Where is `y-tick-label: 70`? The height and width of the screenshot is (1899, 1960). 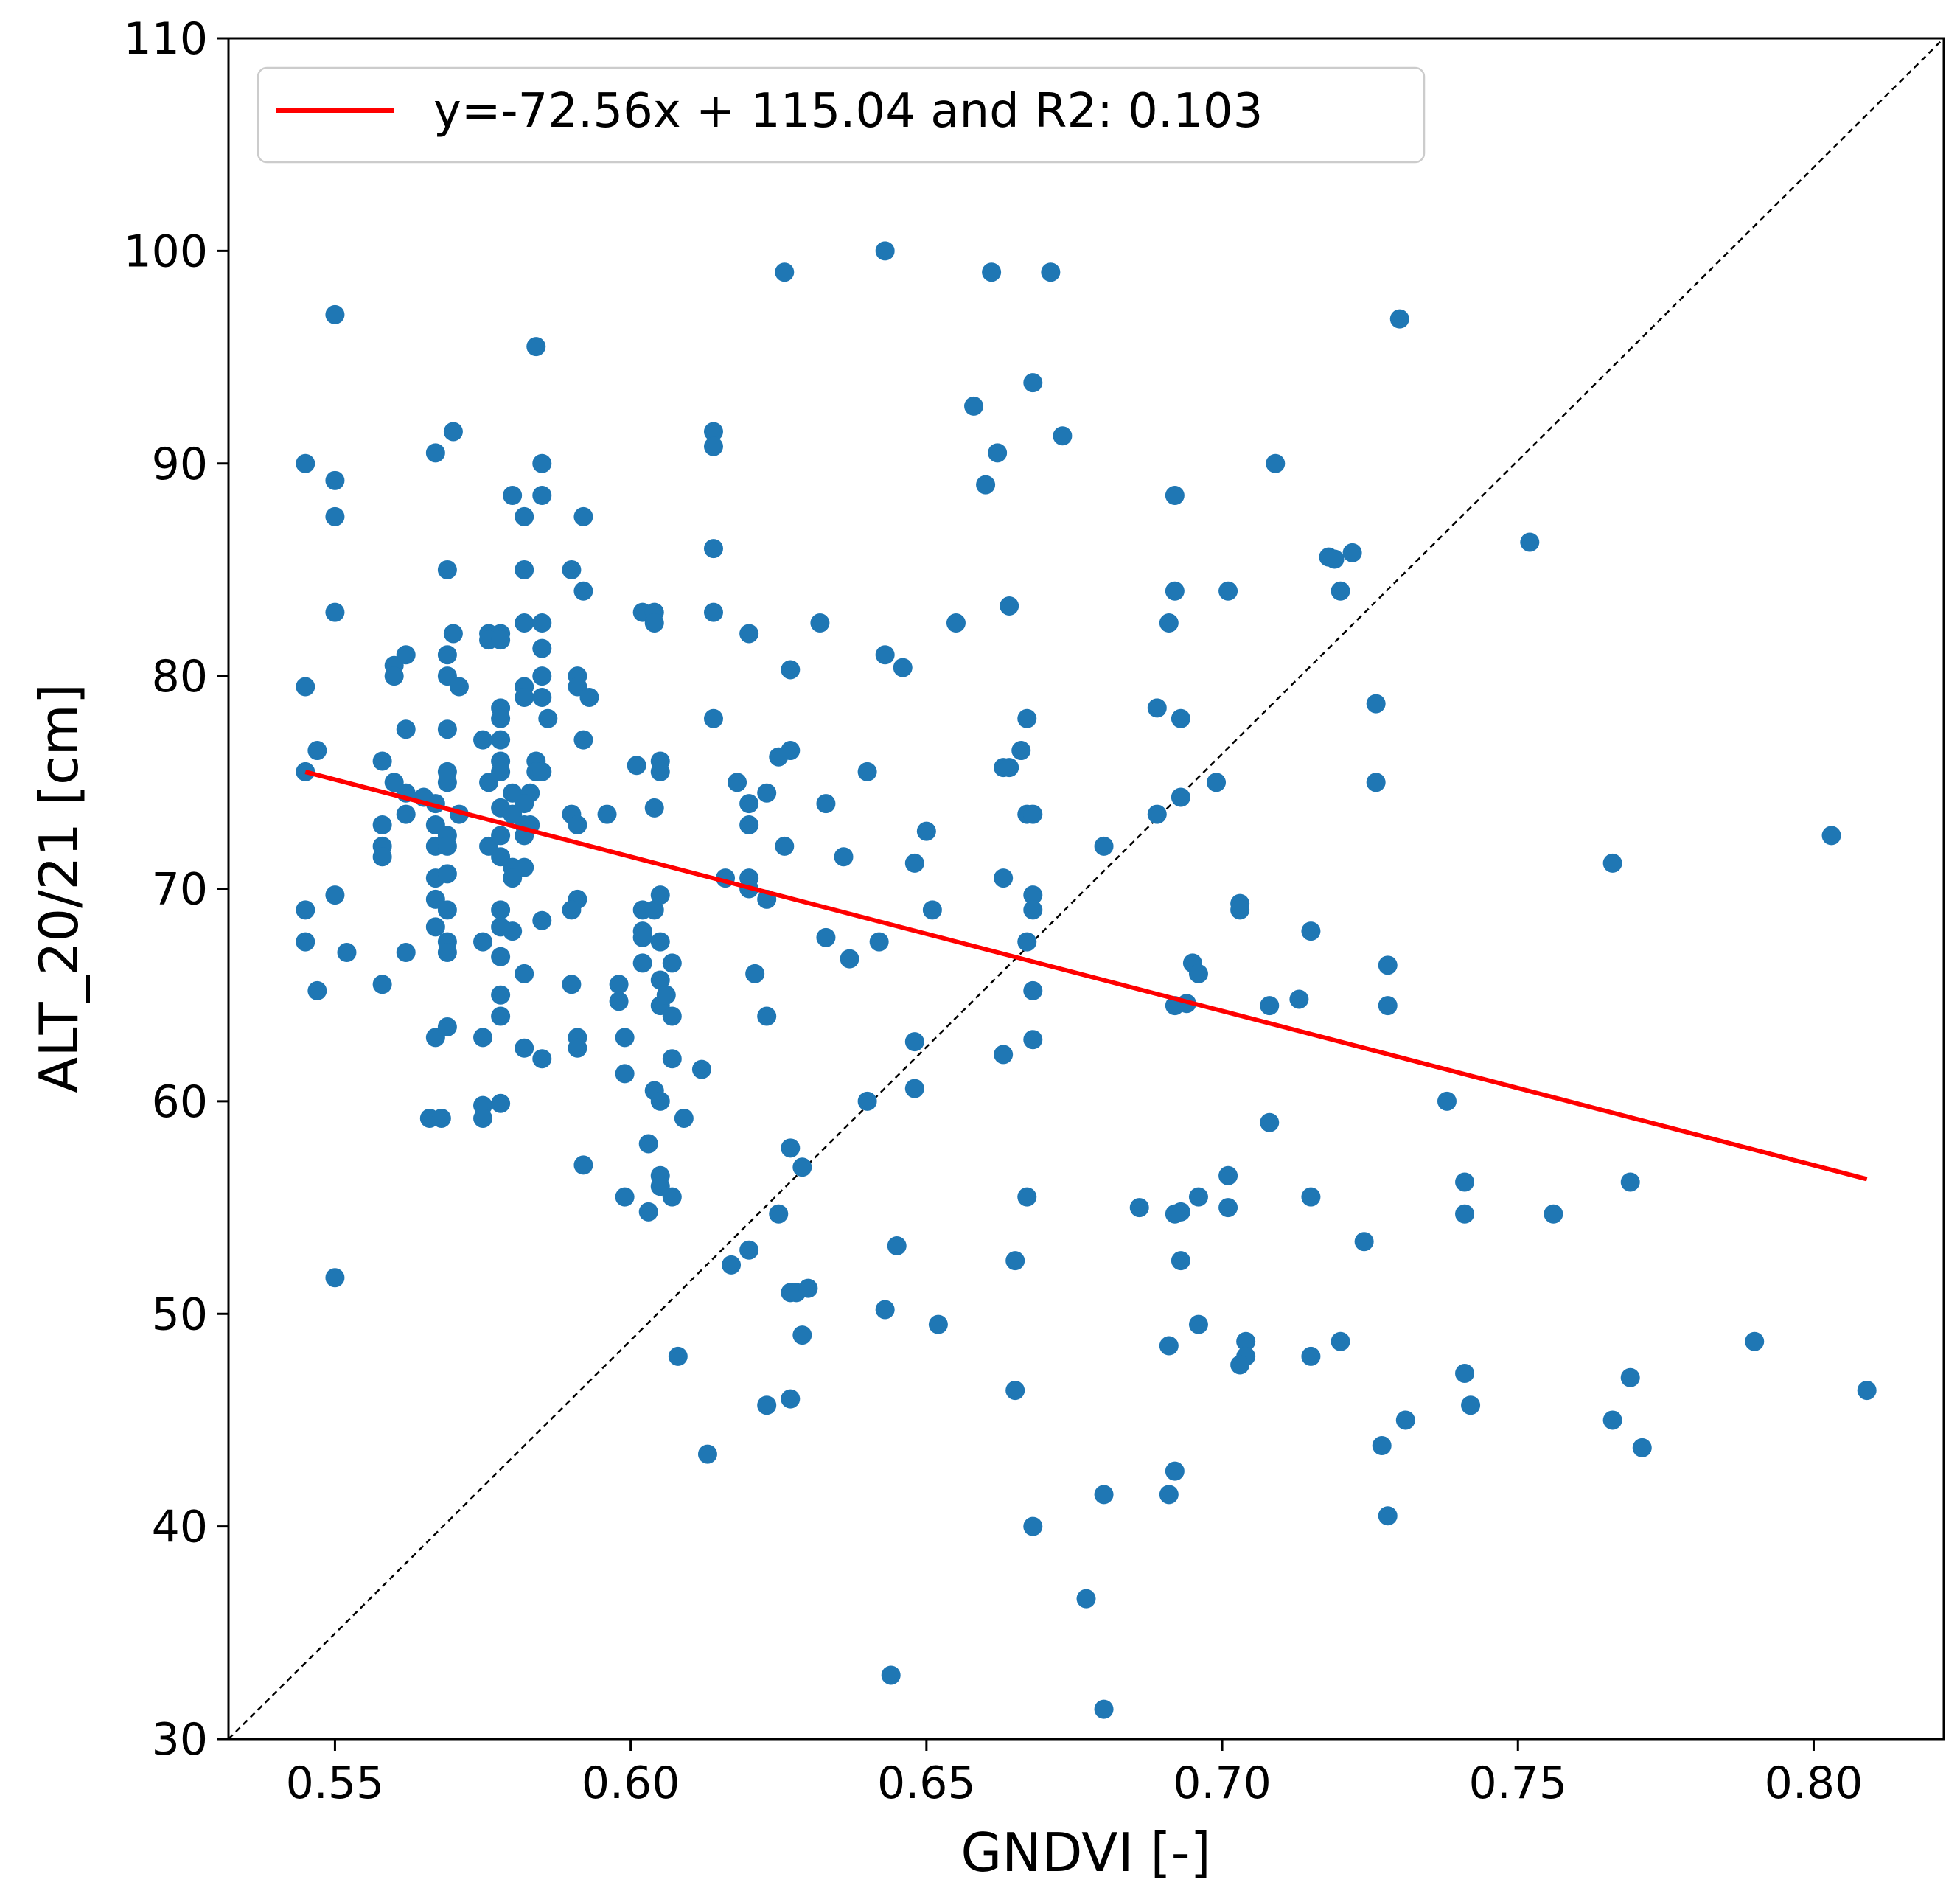 y-tick-label: 70 is located at coordinates (180, 890).